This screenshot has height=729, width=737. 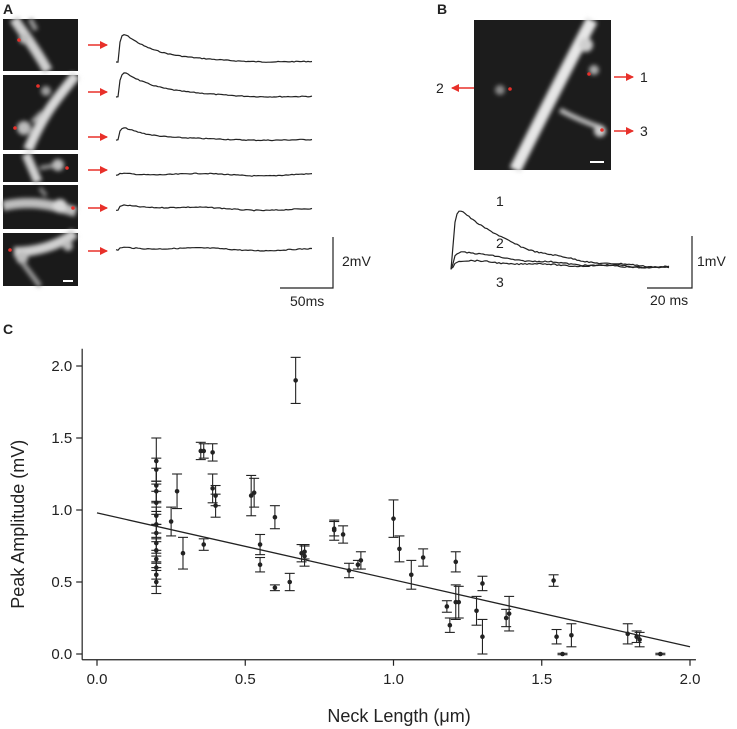 I want to click on panel-c-label: C, so click(x=8, y=329).